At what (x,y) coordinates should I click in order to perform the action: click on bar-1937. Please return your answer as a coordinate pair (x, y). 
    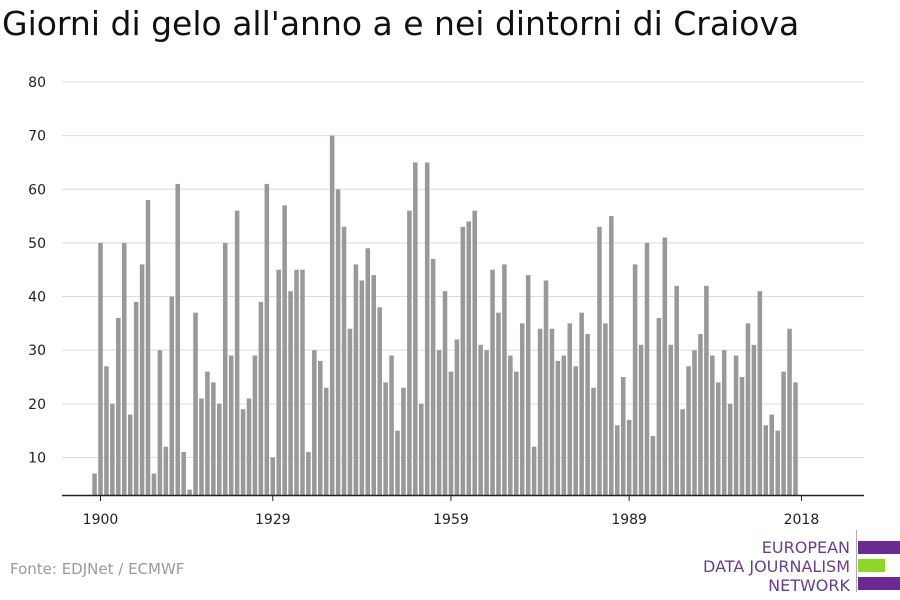
    Looking at the image, I should click on (320, 427).